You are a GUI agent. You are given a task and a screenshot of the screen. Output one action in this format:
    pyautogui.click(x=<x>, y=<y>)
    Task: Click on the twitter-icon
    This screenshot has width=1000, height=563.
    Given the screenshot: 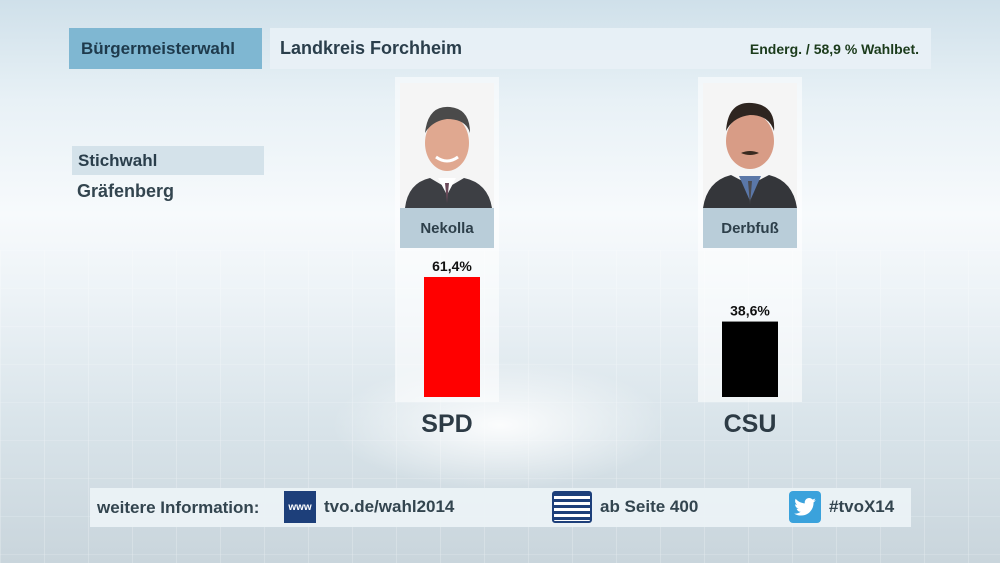 What is the action you would take?
    pyautogui.click(x=805, y=507)
    